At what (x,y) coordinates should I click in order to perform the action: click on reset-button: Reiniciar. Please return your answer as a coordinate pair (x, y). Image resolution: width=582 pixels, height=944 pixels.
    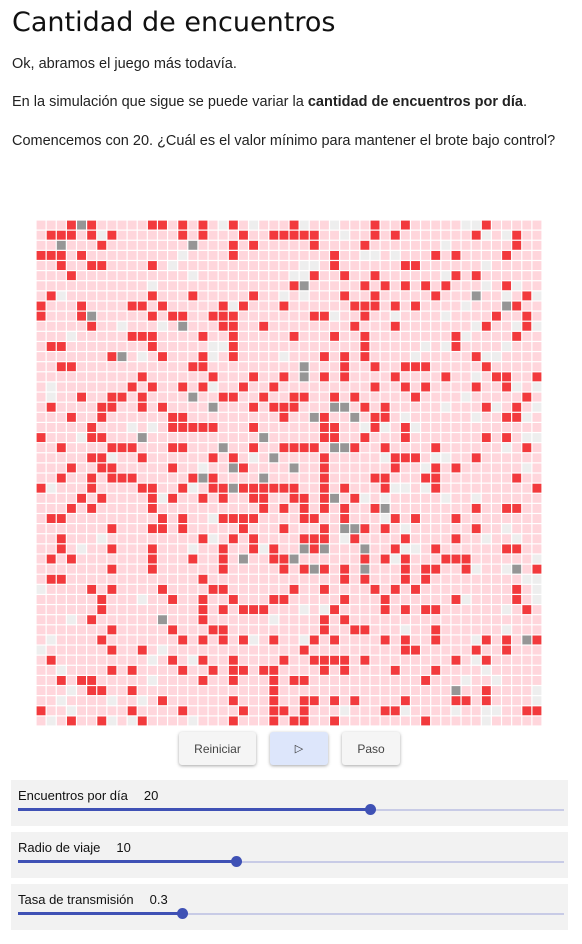
    Looking at the image, I should click on (217, 748).